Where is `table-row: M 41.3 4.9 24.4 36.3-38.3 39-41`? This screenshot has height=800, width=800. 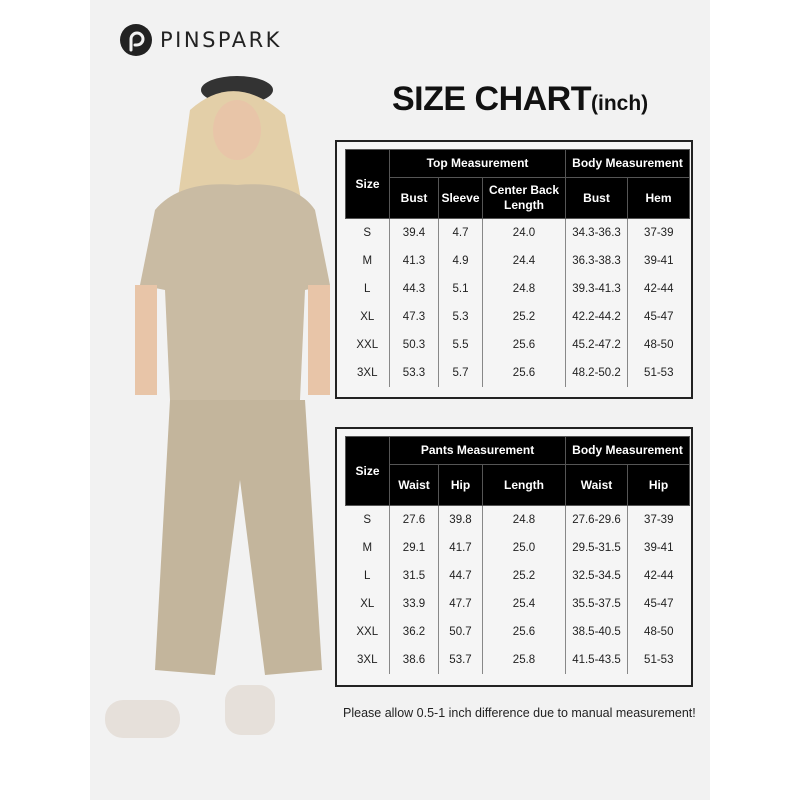
table-row: M 41.3 4.9 24.4 36.3-38.3 39-41 is located at coordinates (518, 261).